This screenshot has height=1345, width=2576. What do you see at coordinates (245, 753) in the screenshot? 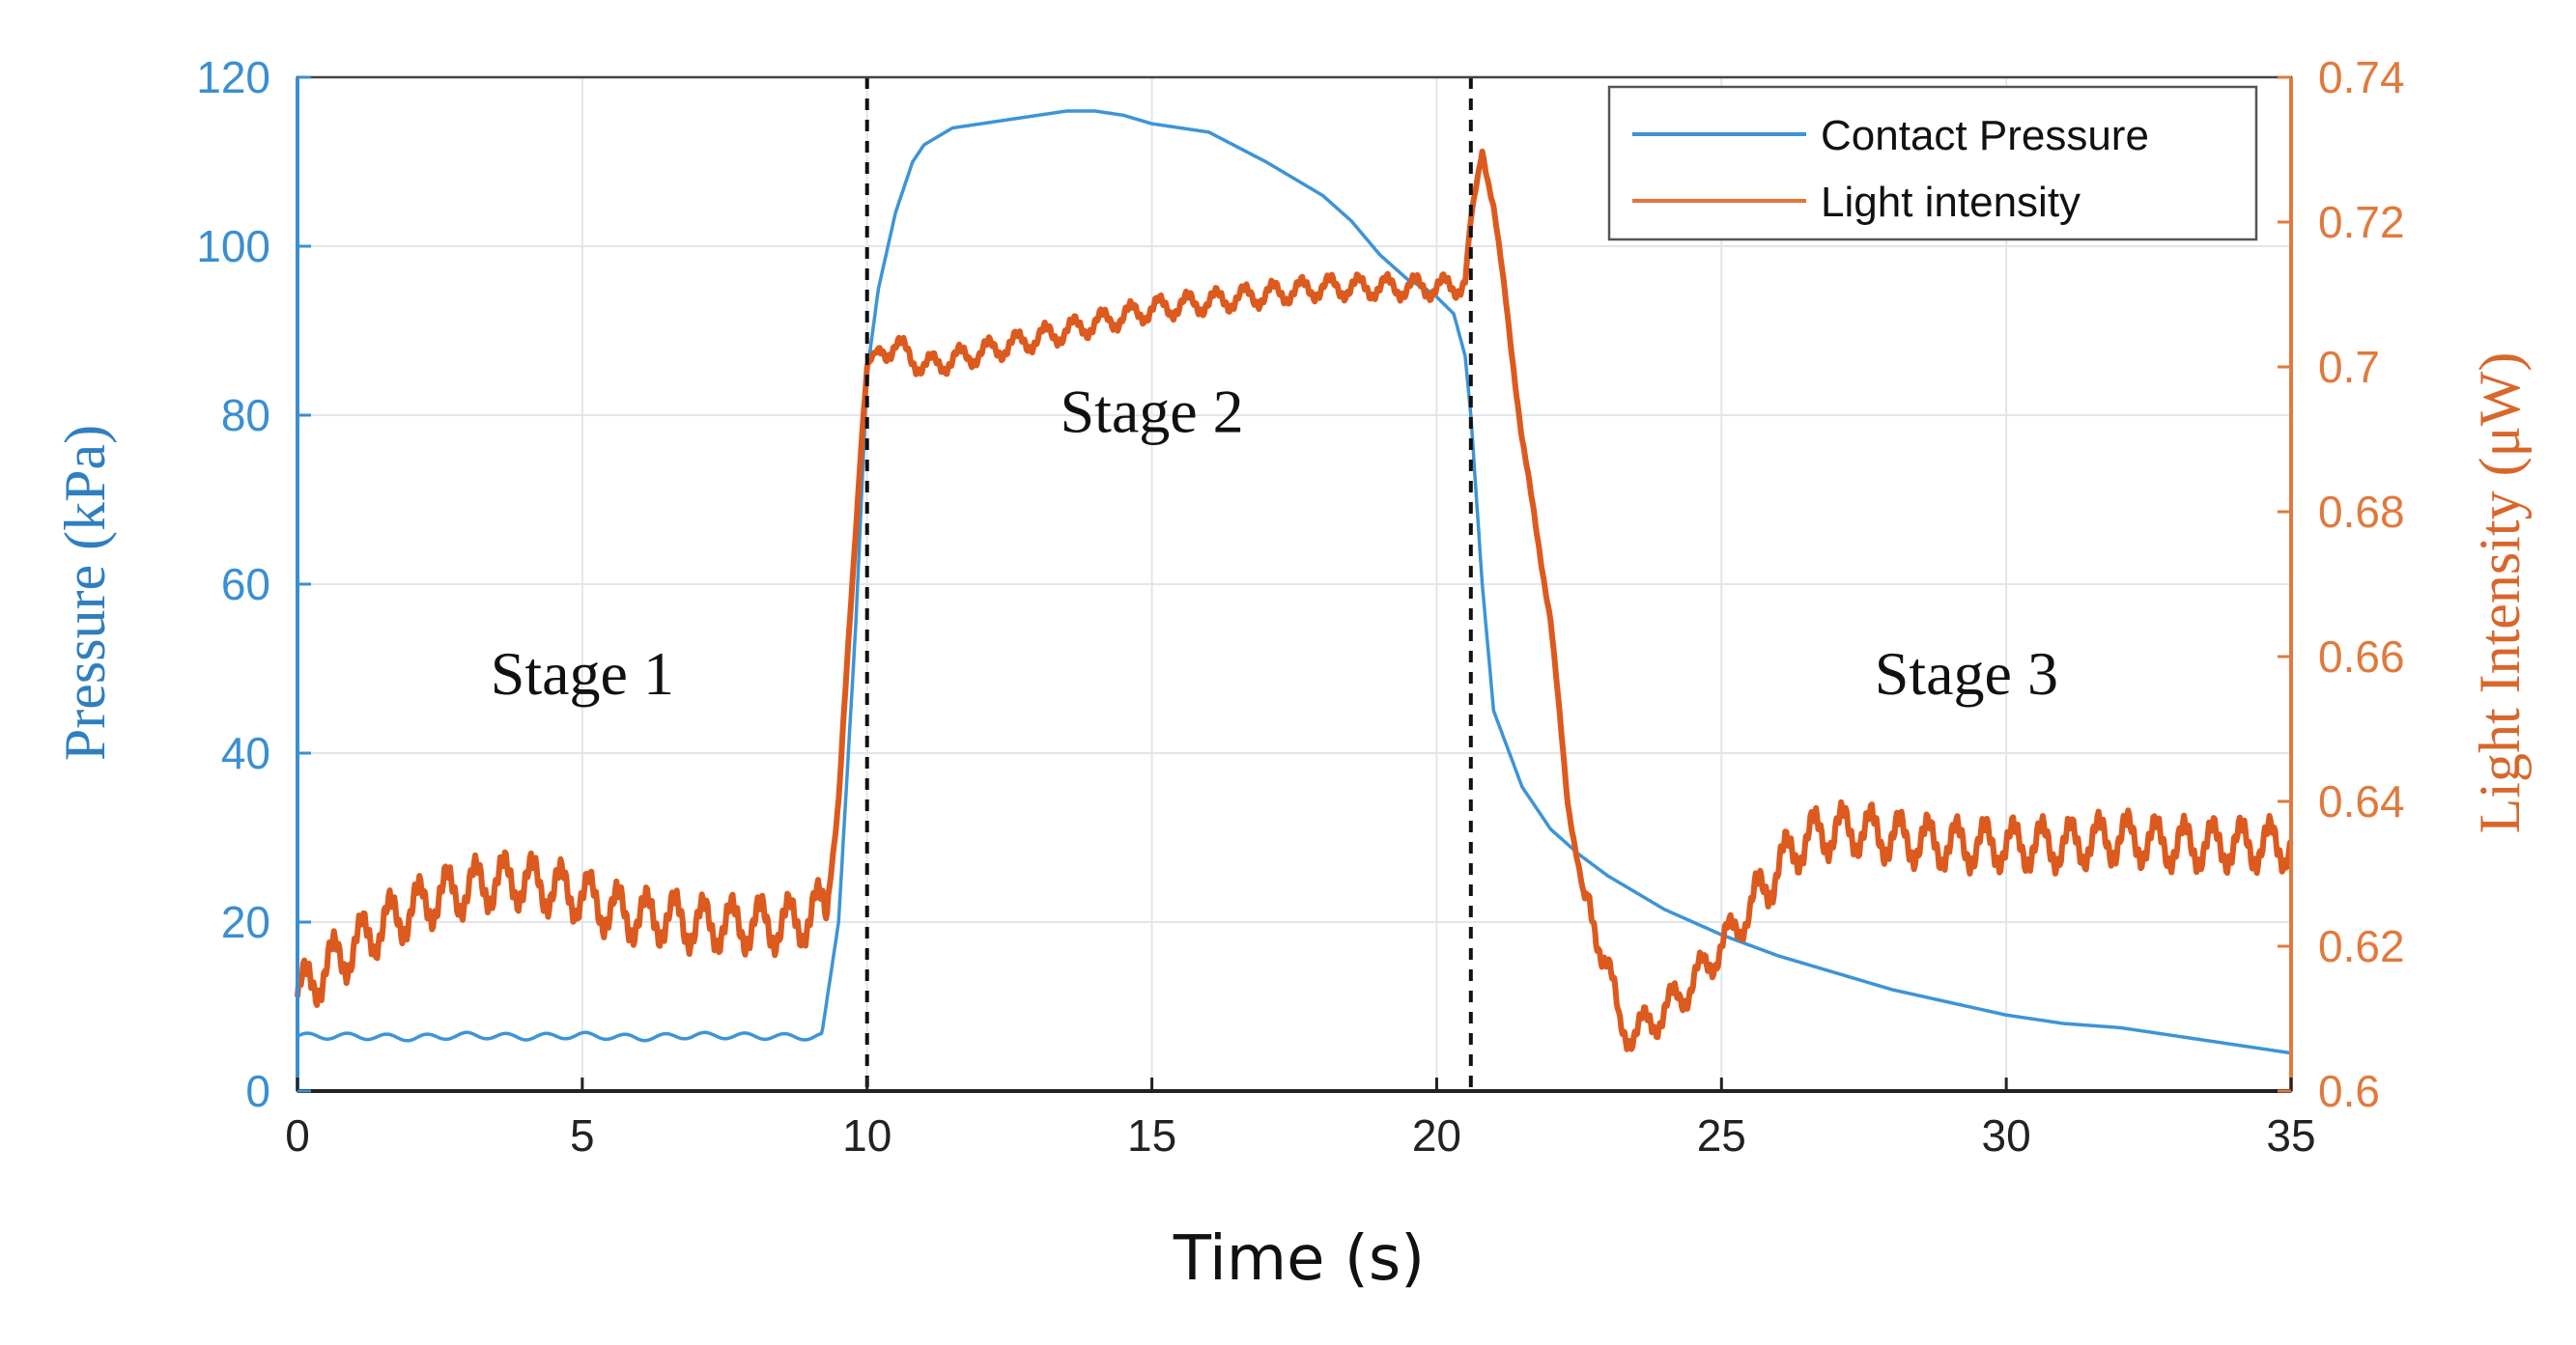
I see `left-y-tick-label: 40` at bounding box center [245, 753].